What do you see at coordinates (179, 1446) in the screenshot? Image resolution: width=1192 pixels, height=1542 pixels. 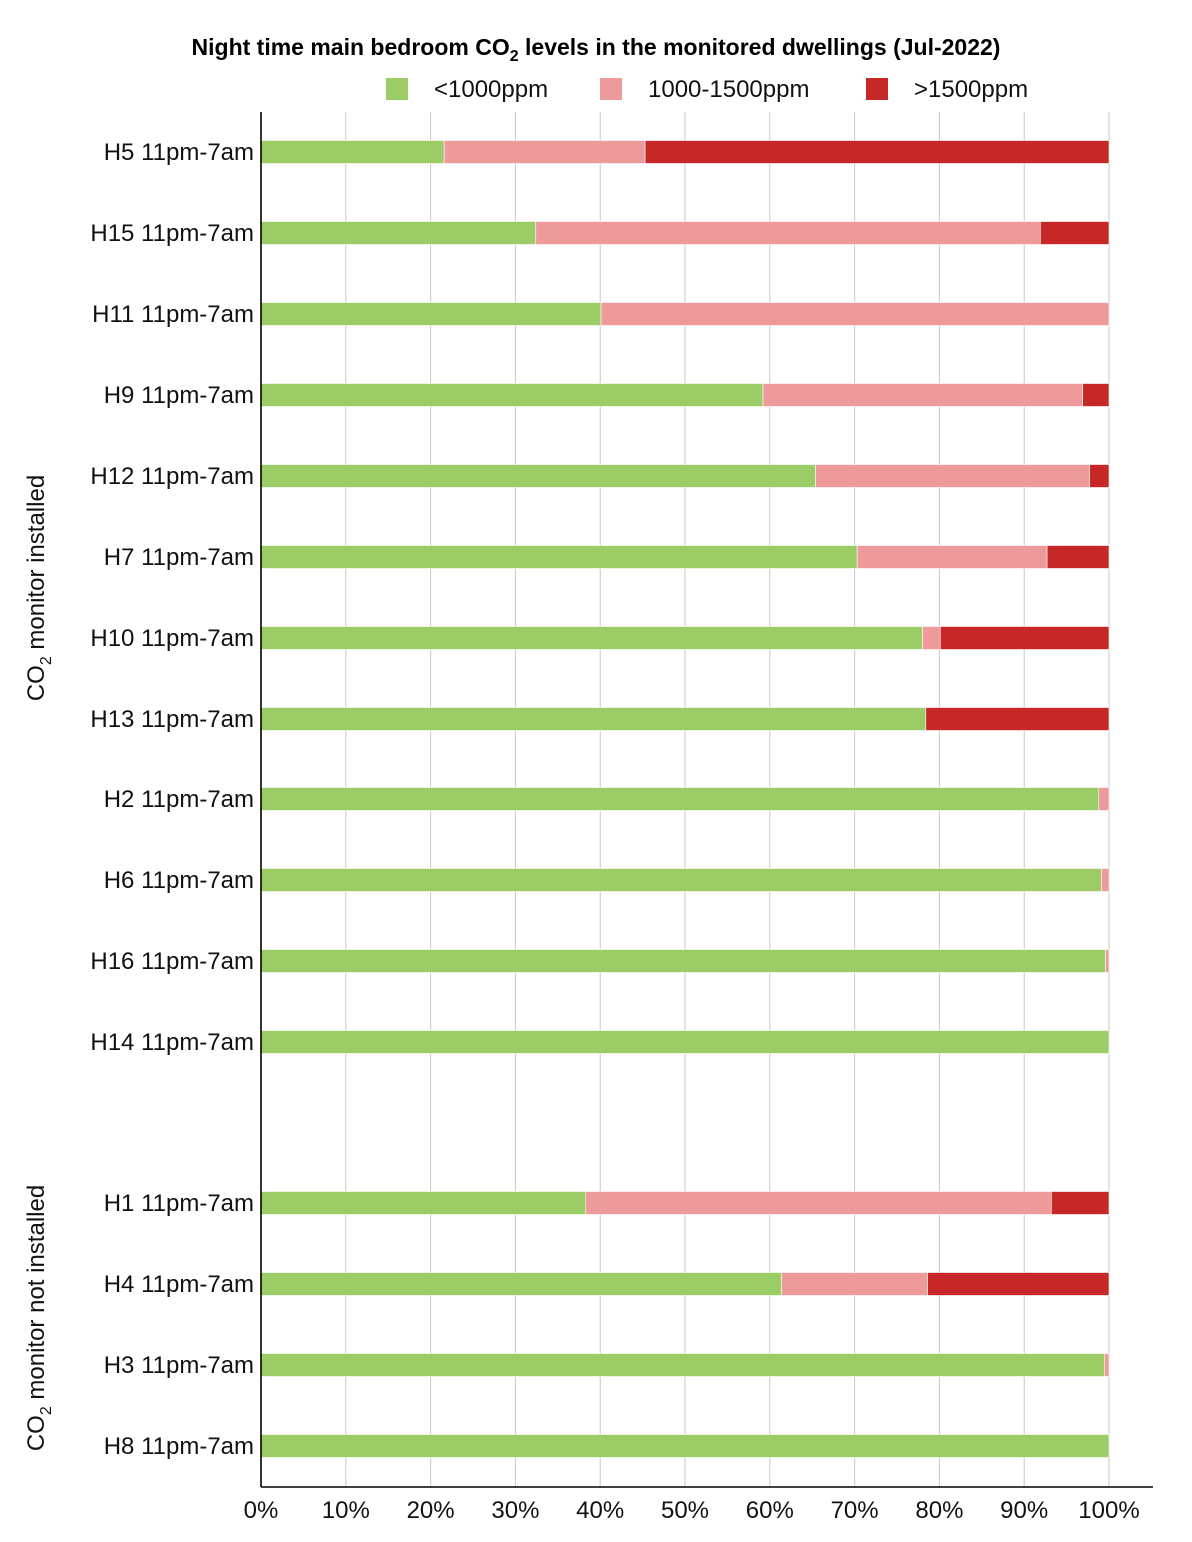 I see `category-label: H8 11pm-7am` at bounding box center [179, 1446].